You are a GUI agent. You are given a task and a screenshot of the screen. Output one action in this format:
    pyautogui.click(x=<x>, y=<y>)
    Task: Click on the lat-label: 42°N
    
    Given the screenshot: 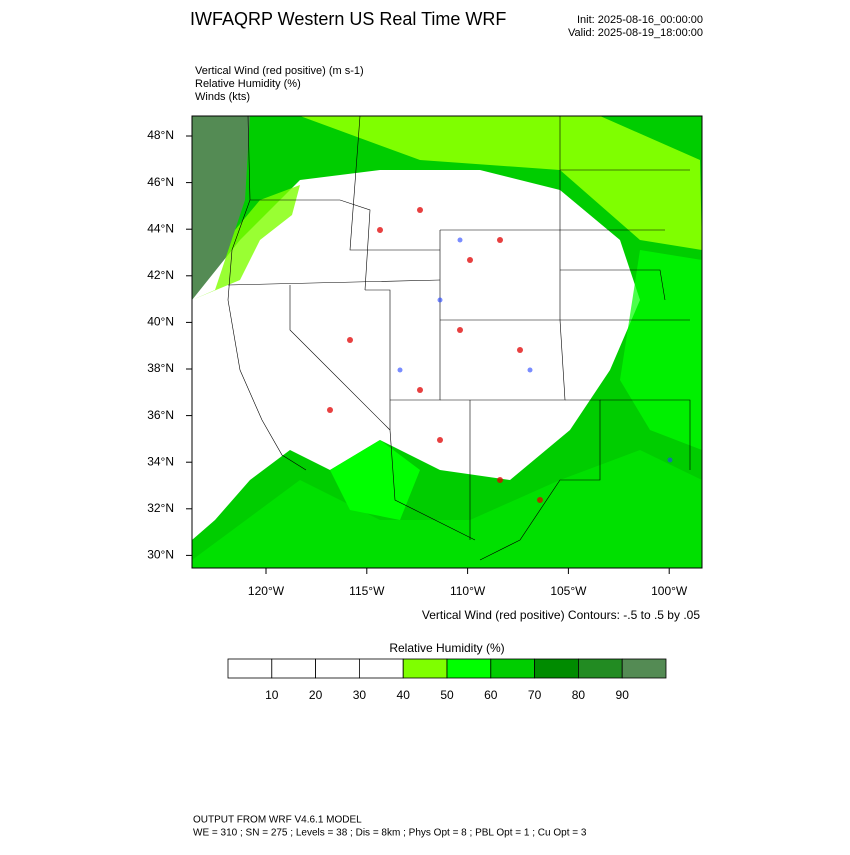 What is the action you would take?
    pyautogui.click(x=160, y=275)
    